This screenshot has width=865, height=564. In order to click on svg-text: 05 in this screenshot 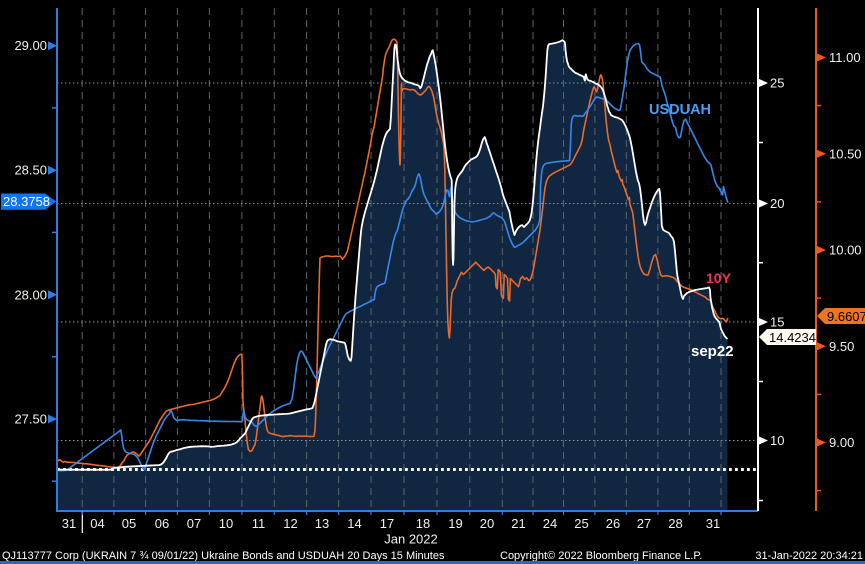, I will do `click(129, 523)`.